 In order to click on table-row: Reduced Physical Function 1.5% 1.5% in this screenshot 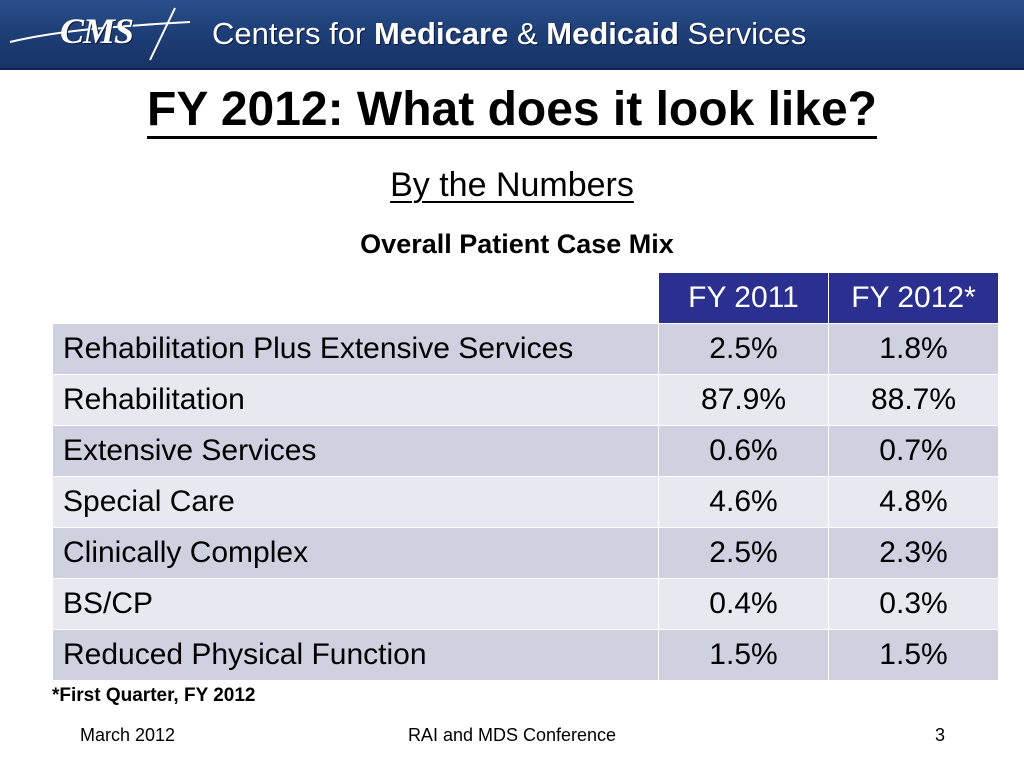, I will do `click(525, 655)`.